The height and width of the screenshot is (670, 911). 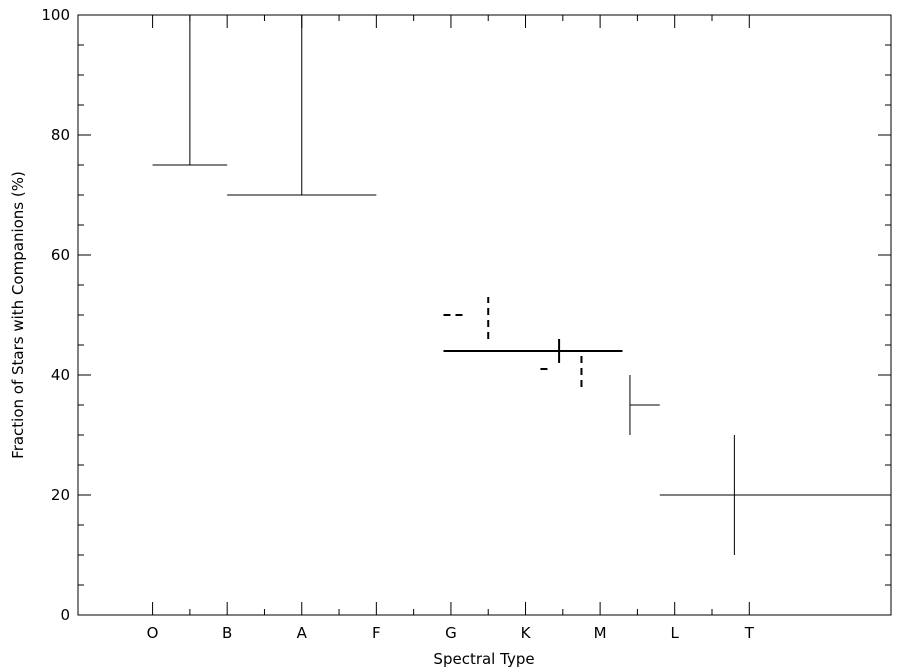 What do you see at coordinates (60, 135) in the screenshot?
I see `y-tick-label: 80` at bounding box center [60, 135].